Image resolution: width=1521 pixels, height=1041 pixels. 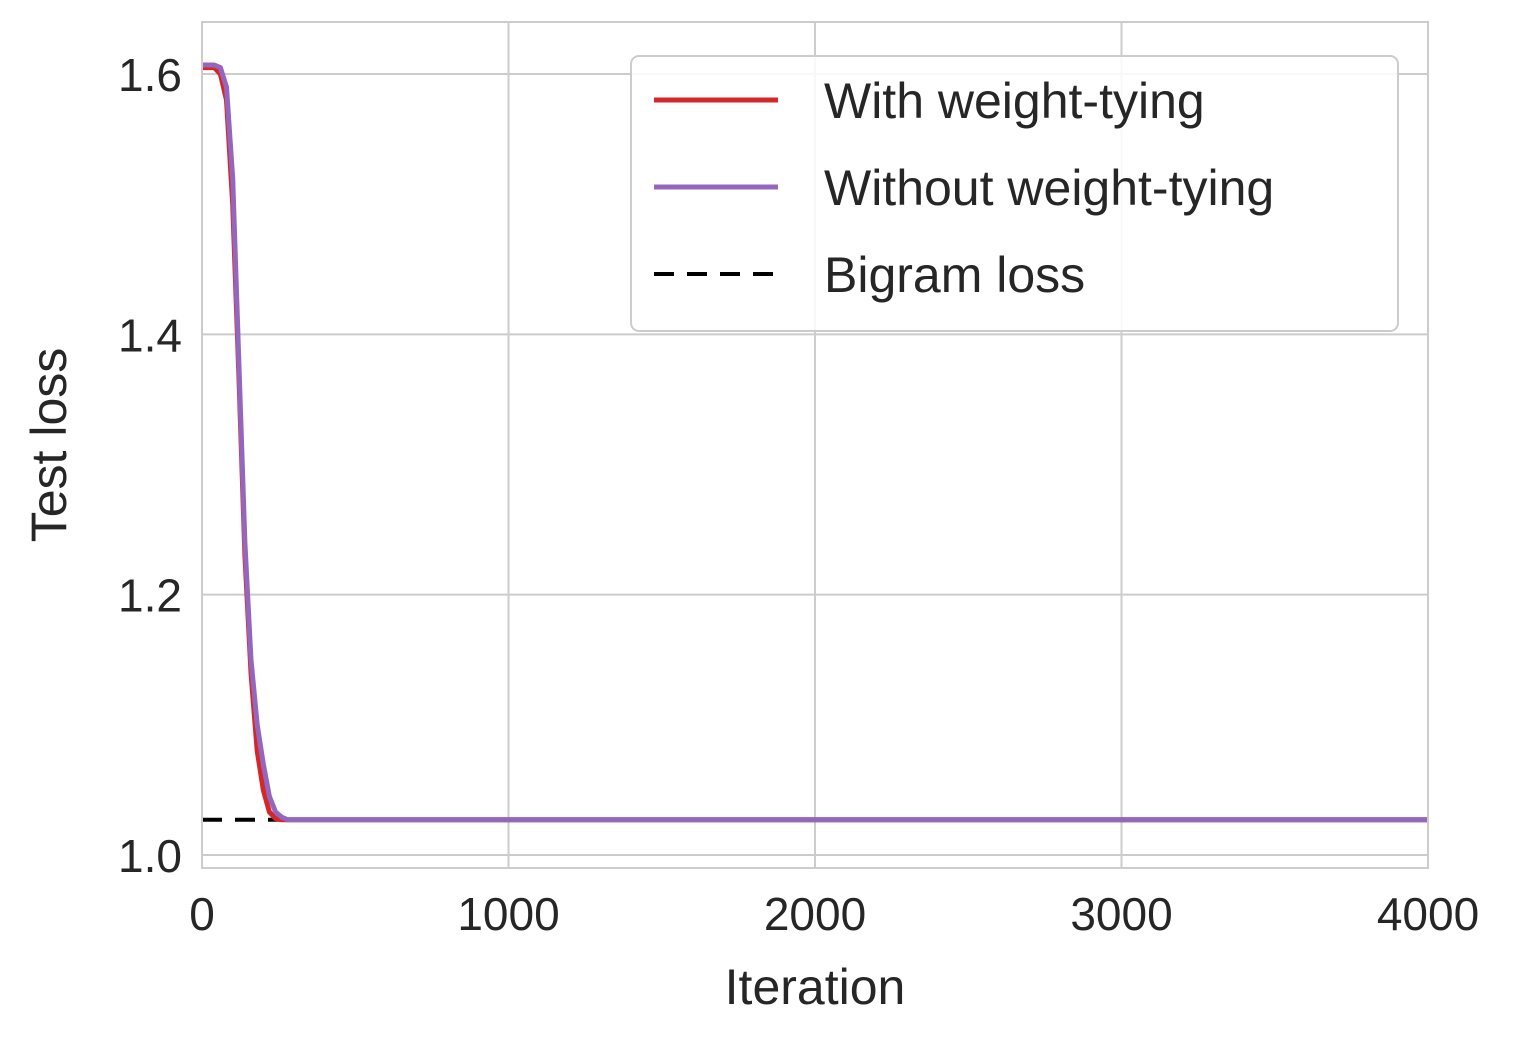 I want to click on legend-label-with-weight-tying: With weight-tying, so click(x=1014, y=101).